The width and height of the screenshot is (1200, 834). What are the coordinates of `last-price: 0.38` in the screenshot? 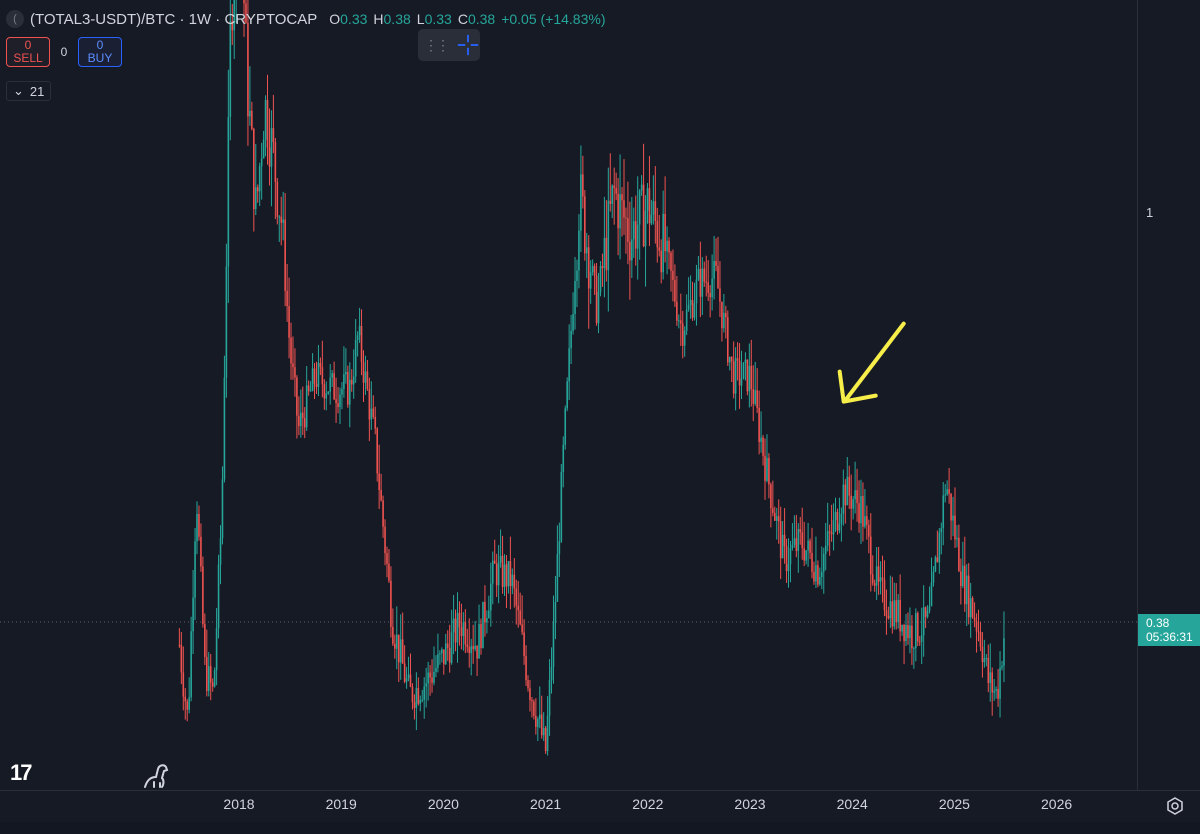 It's located at (1158, 623).